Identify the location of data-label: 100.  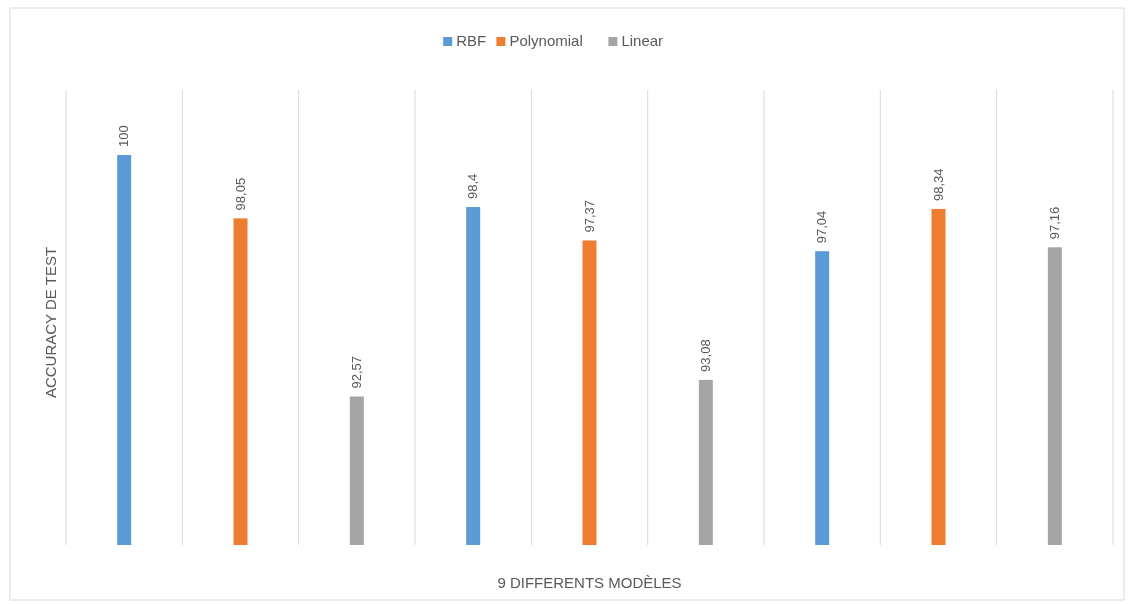
(124, 136).